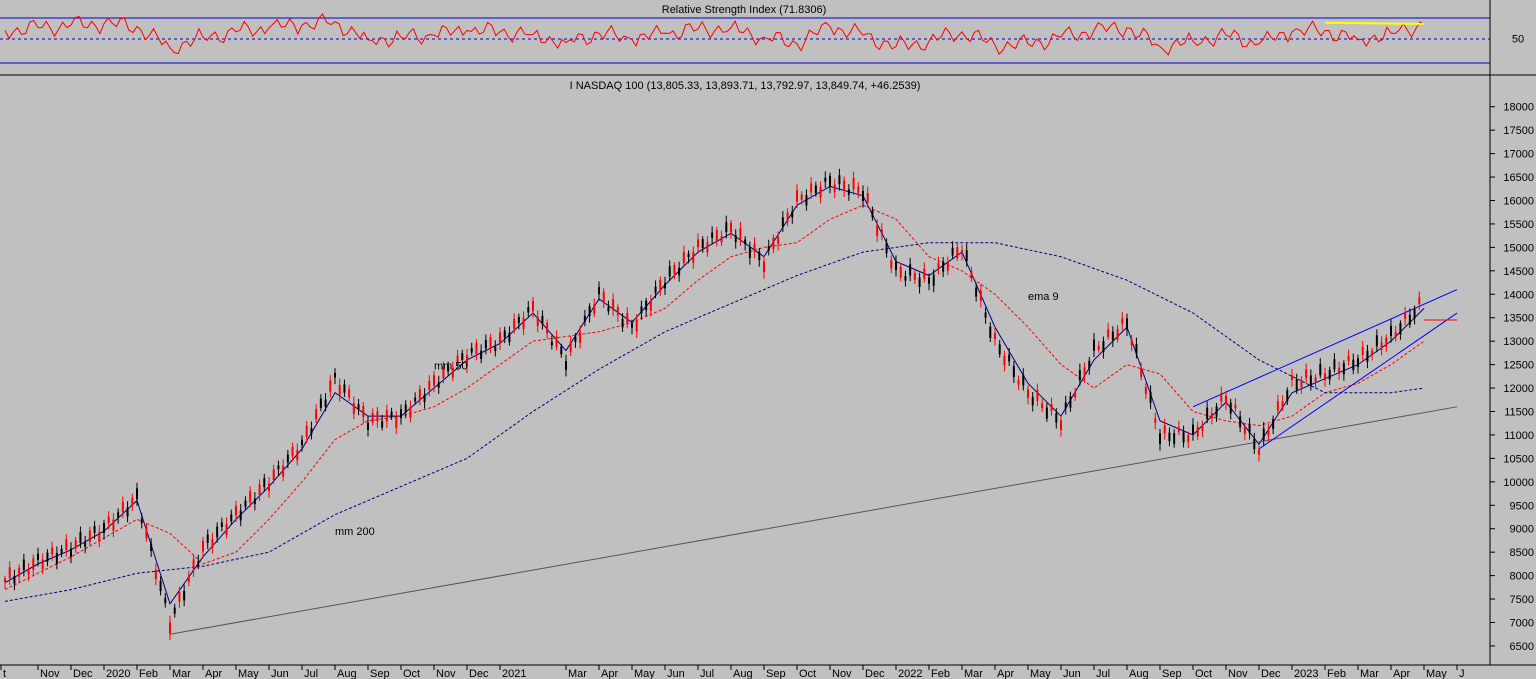 Image resolution: width=1536 pixels, height=679 pixels. What do you see at coordinates (1043, 297) in the screenshot?
I see `annotation-ema-9: ema 9` at bounding box center [1043, 297].